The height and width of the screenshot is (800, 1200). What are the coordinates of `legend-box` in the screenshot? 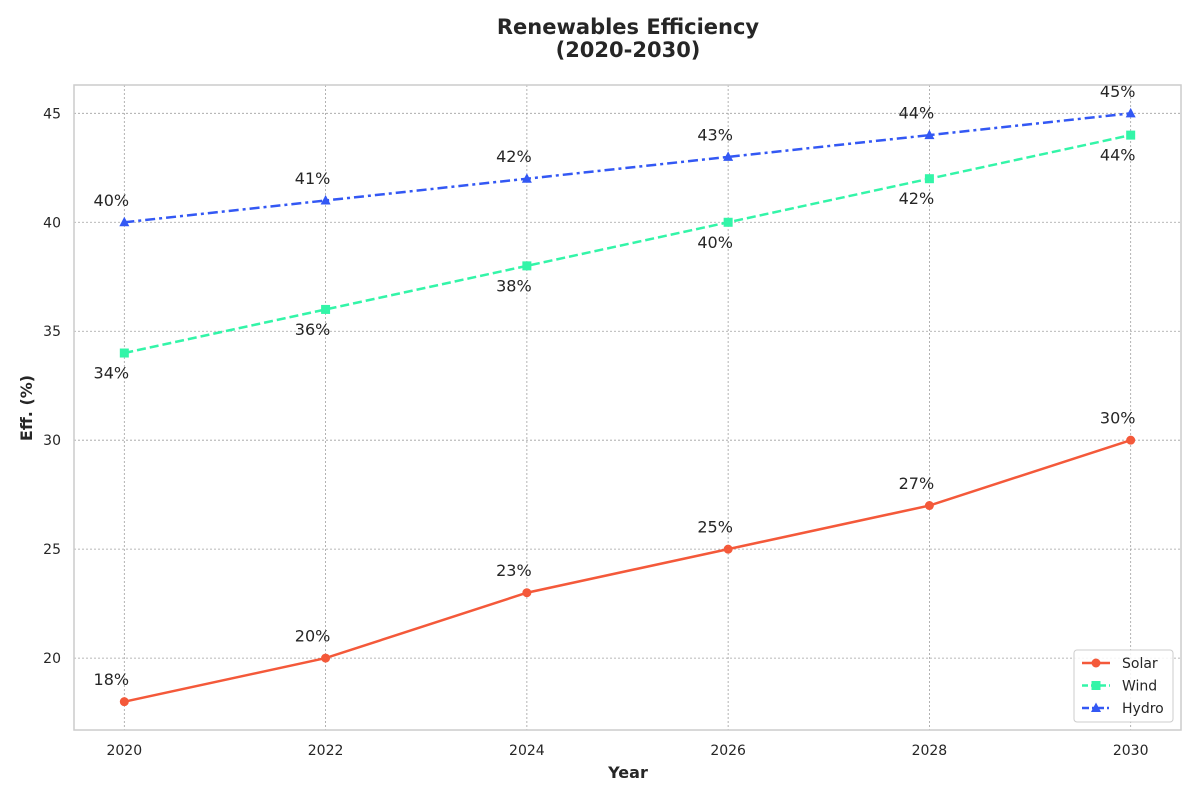 It's located at (1123, 686).